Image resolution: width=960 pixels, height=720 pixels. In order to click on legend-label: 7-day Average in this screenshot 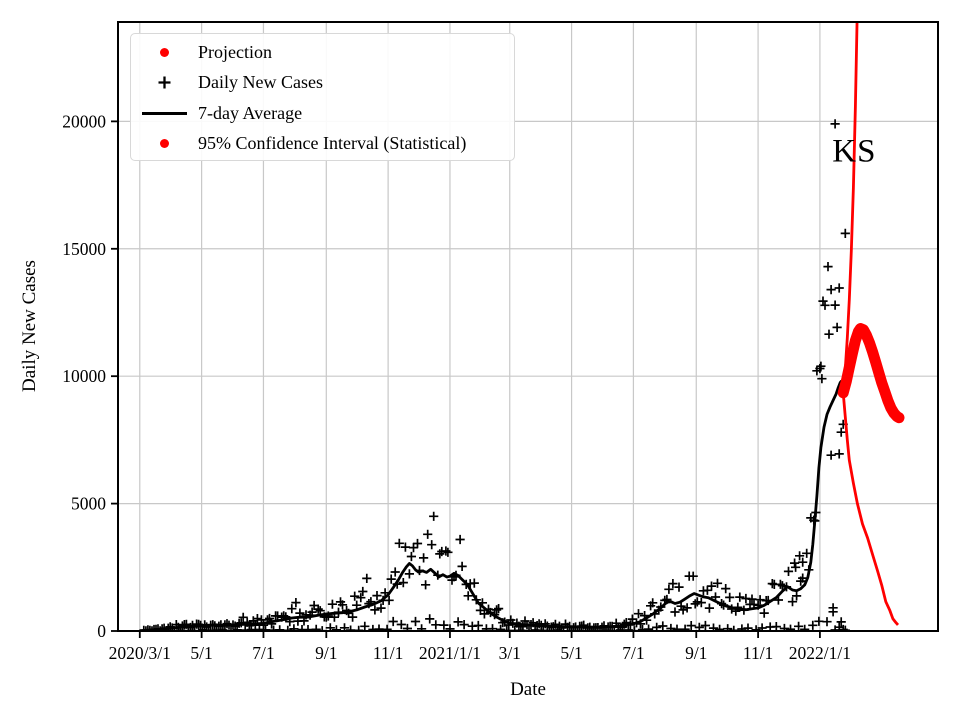, I will do `click(250, 112)`.